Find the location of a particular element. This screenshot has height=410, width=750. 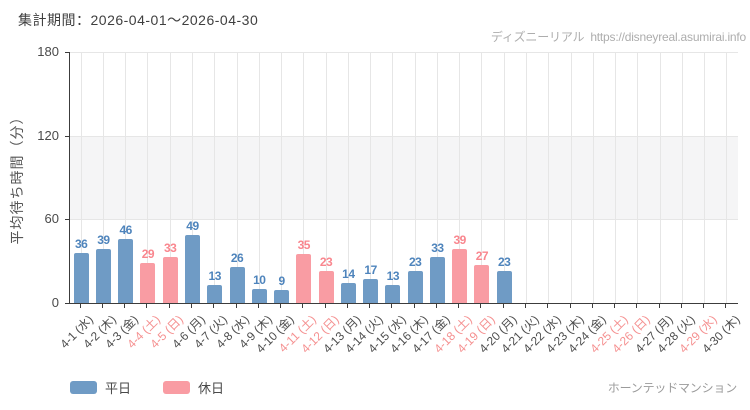

bar-value-label-4-13: 14 is located at coordinates (348, 274).